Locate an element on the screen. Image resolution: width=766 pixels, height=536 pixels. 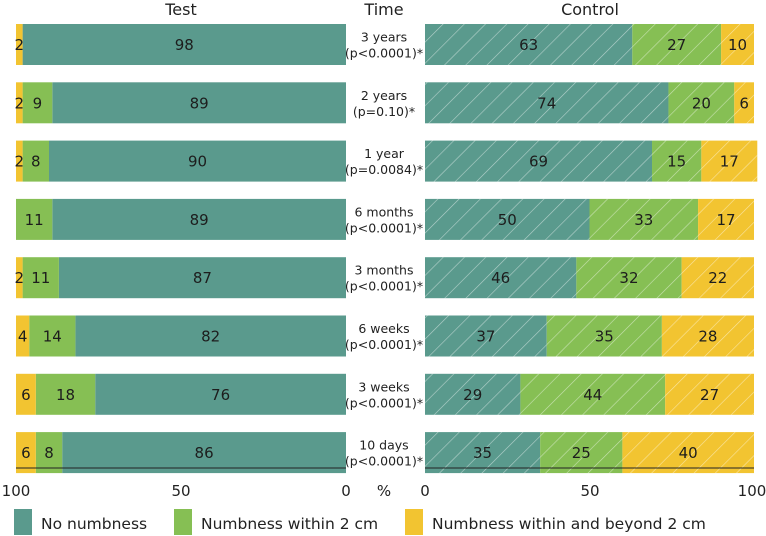
control-bar-label: 22 is located at coordinates (717, 278).